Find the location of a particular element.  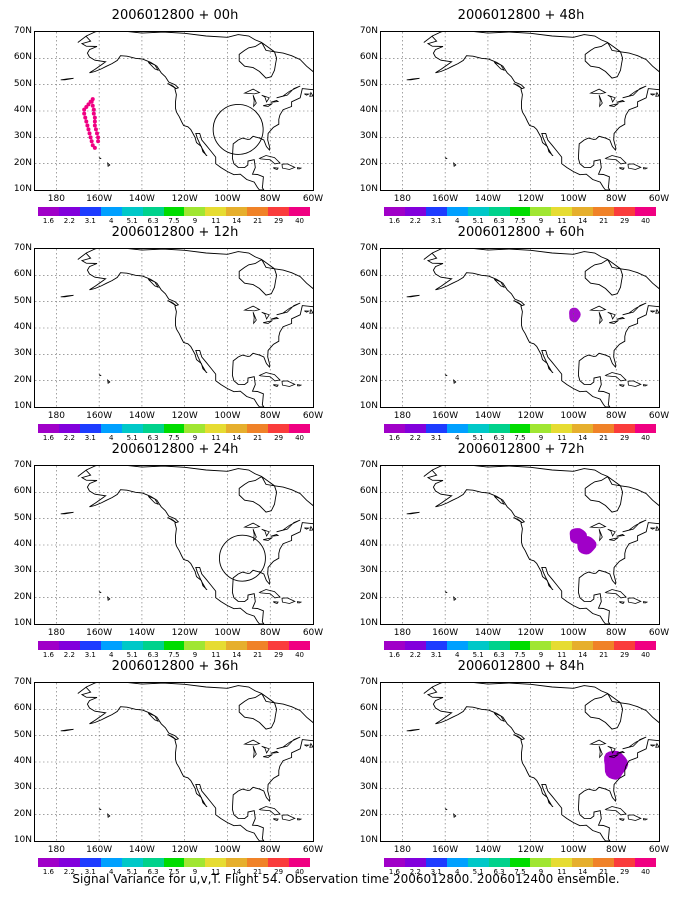

lon-tick-label: 160W is located at coordinates (445, 199).